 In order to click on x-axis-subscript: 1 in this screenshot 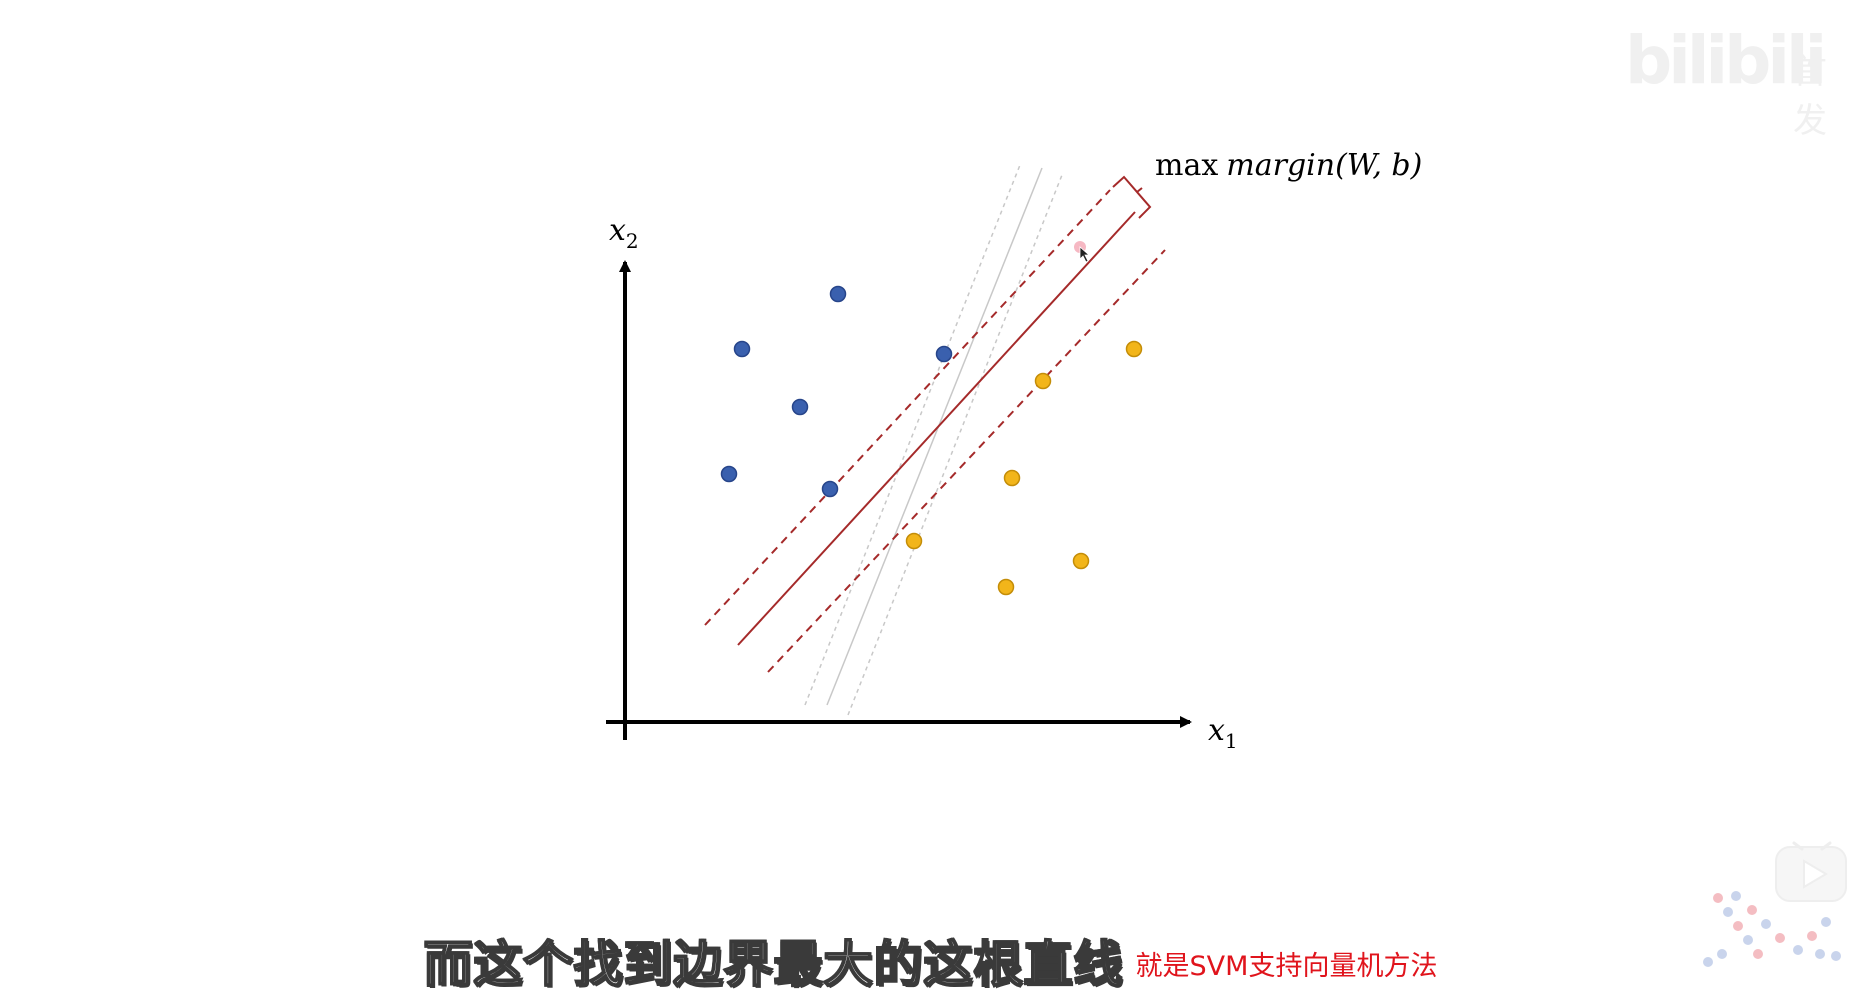, I will do `click(1231, 741)`.